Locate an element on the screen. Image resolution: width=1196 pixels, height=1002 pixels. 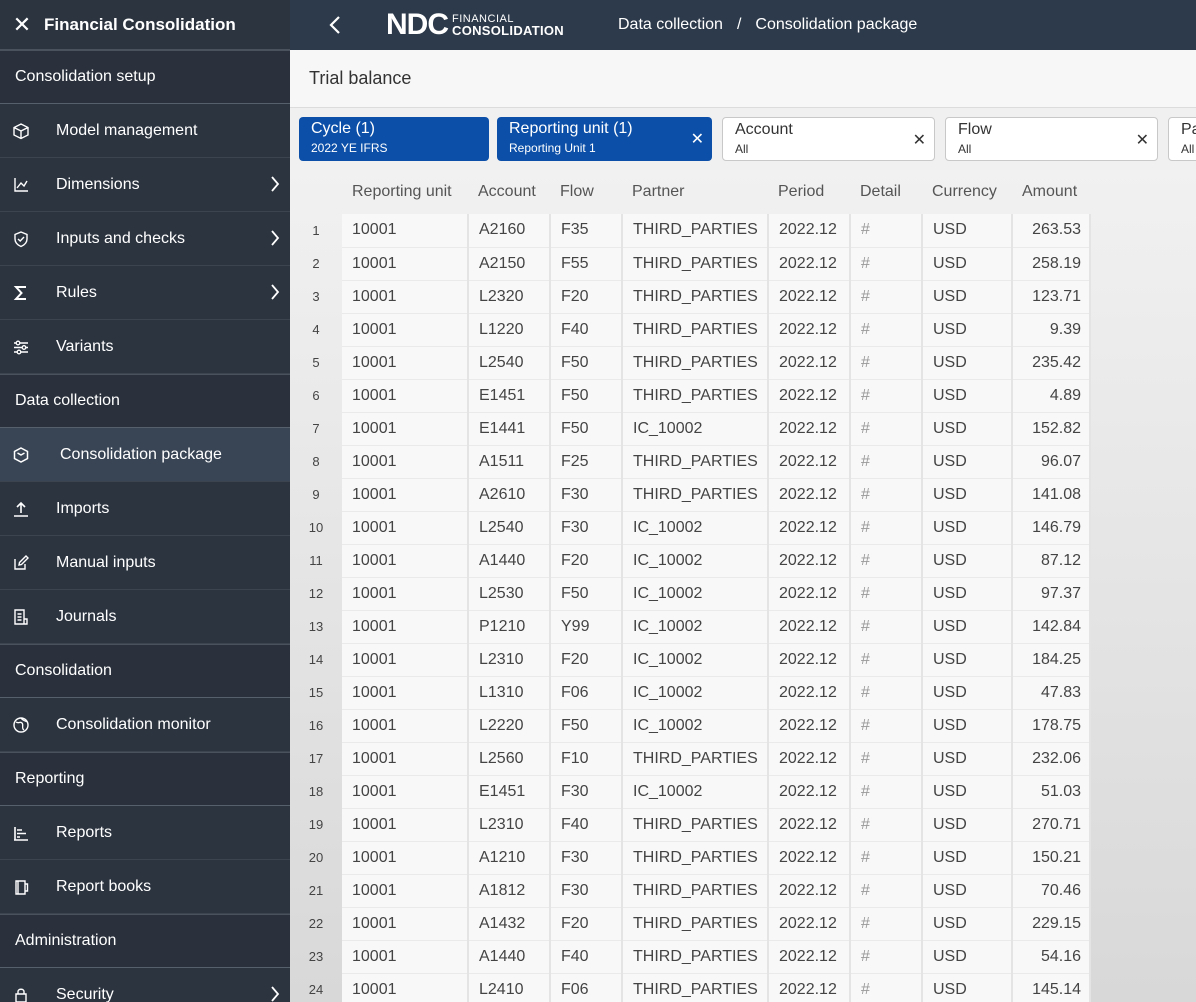
table-row: 18 10001 E1451 F30 IC_10002 2022.12 # USD 51.03 is located at coordinates (690, 792).